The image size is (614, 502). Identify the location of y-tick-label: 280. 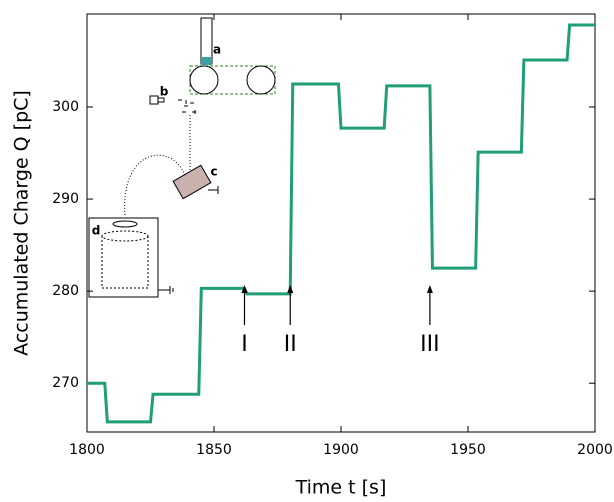
(65, 291).